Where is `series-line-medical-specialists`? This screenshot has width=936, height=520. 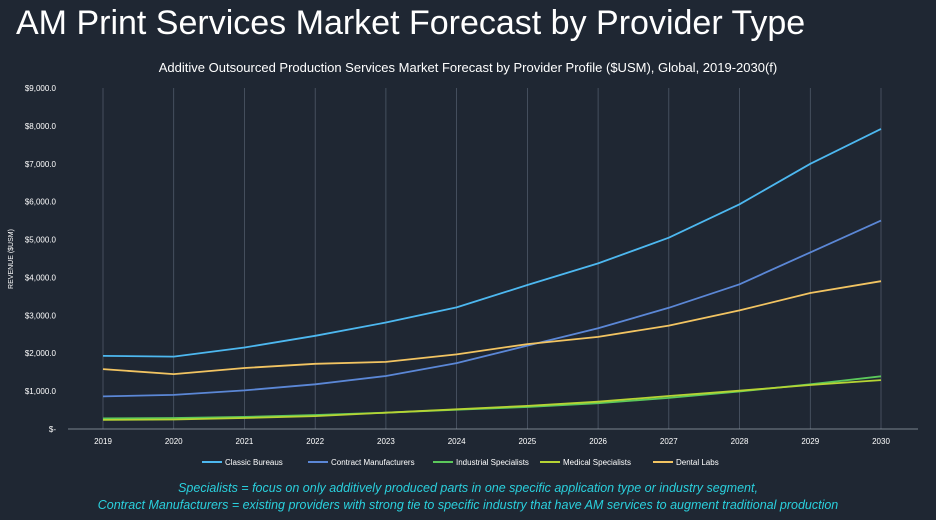
series-line-medical-specialists is located at coordinates (492, 400).